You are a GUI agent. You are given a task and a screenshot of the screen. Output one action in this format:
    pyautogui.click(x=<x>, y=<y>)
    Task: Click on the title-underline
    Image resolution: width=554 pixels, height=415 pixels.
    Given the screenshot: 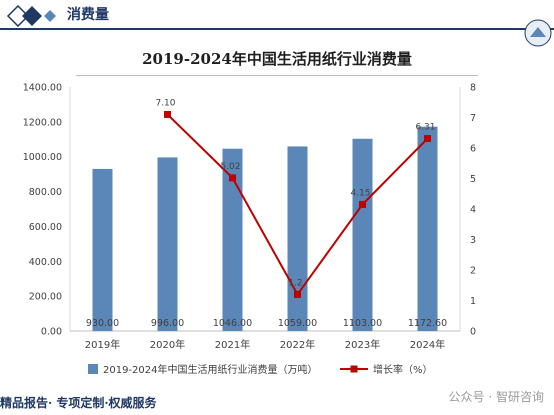 What is the action you would take?
    pyautogui.click(x=277, y=75)
    